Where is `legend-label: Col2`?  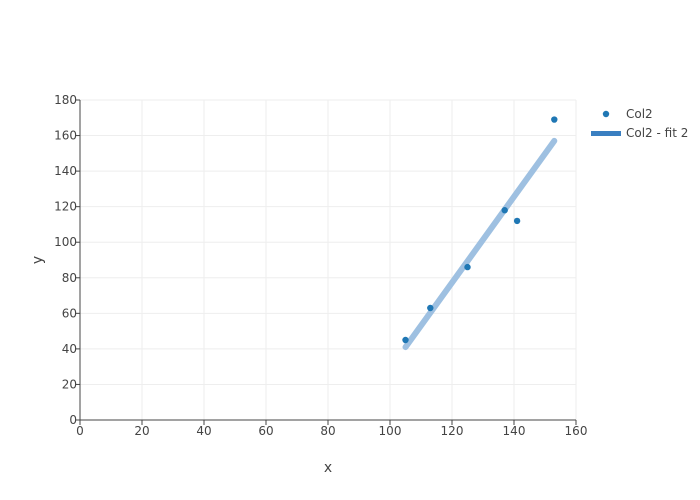 legend-label: Col2 is located at coordinates (639, 114).